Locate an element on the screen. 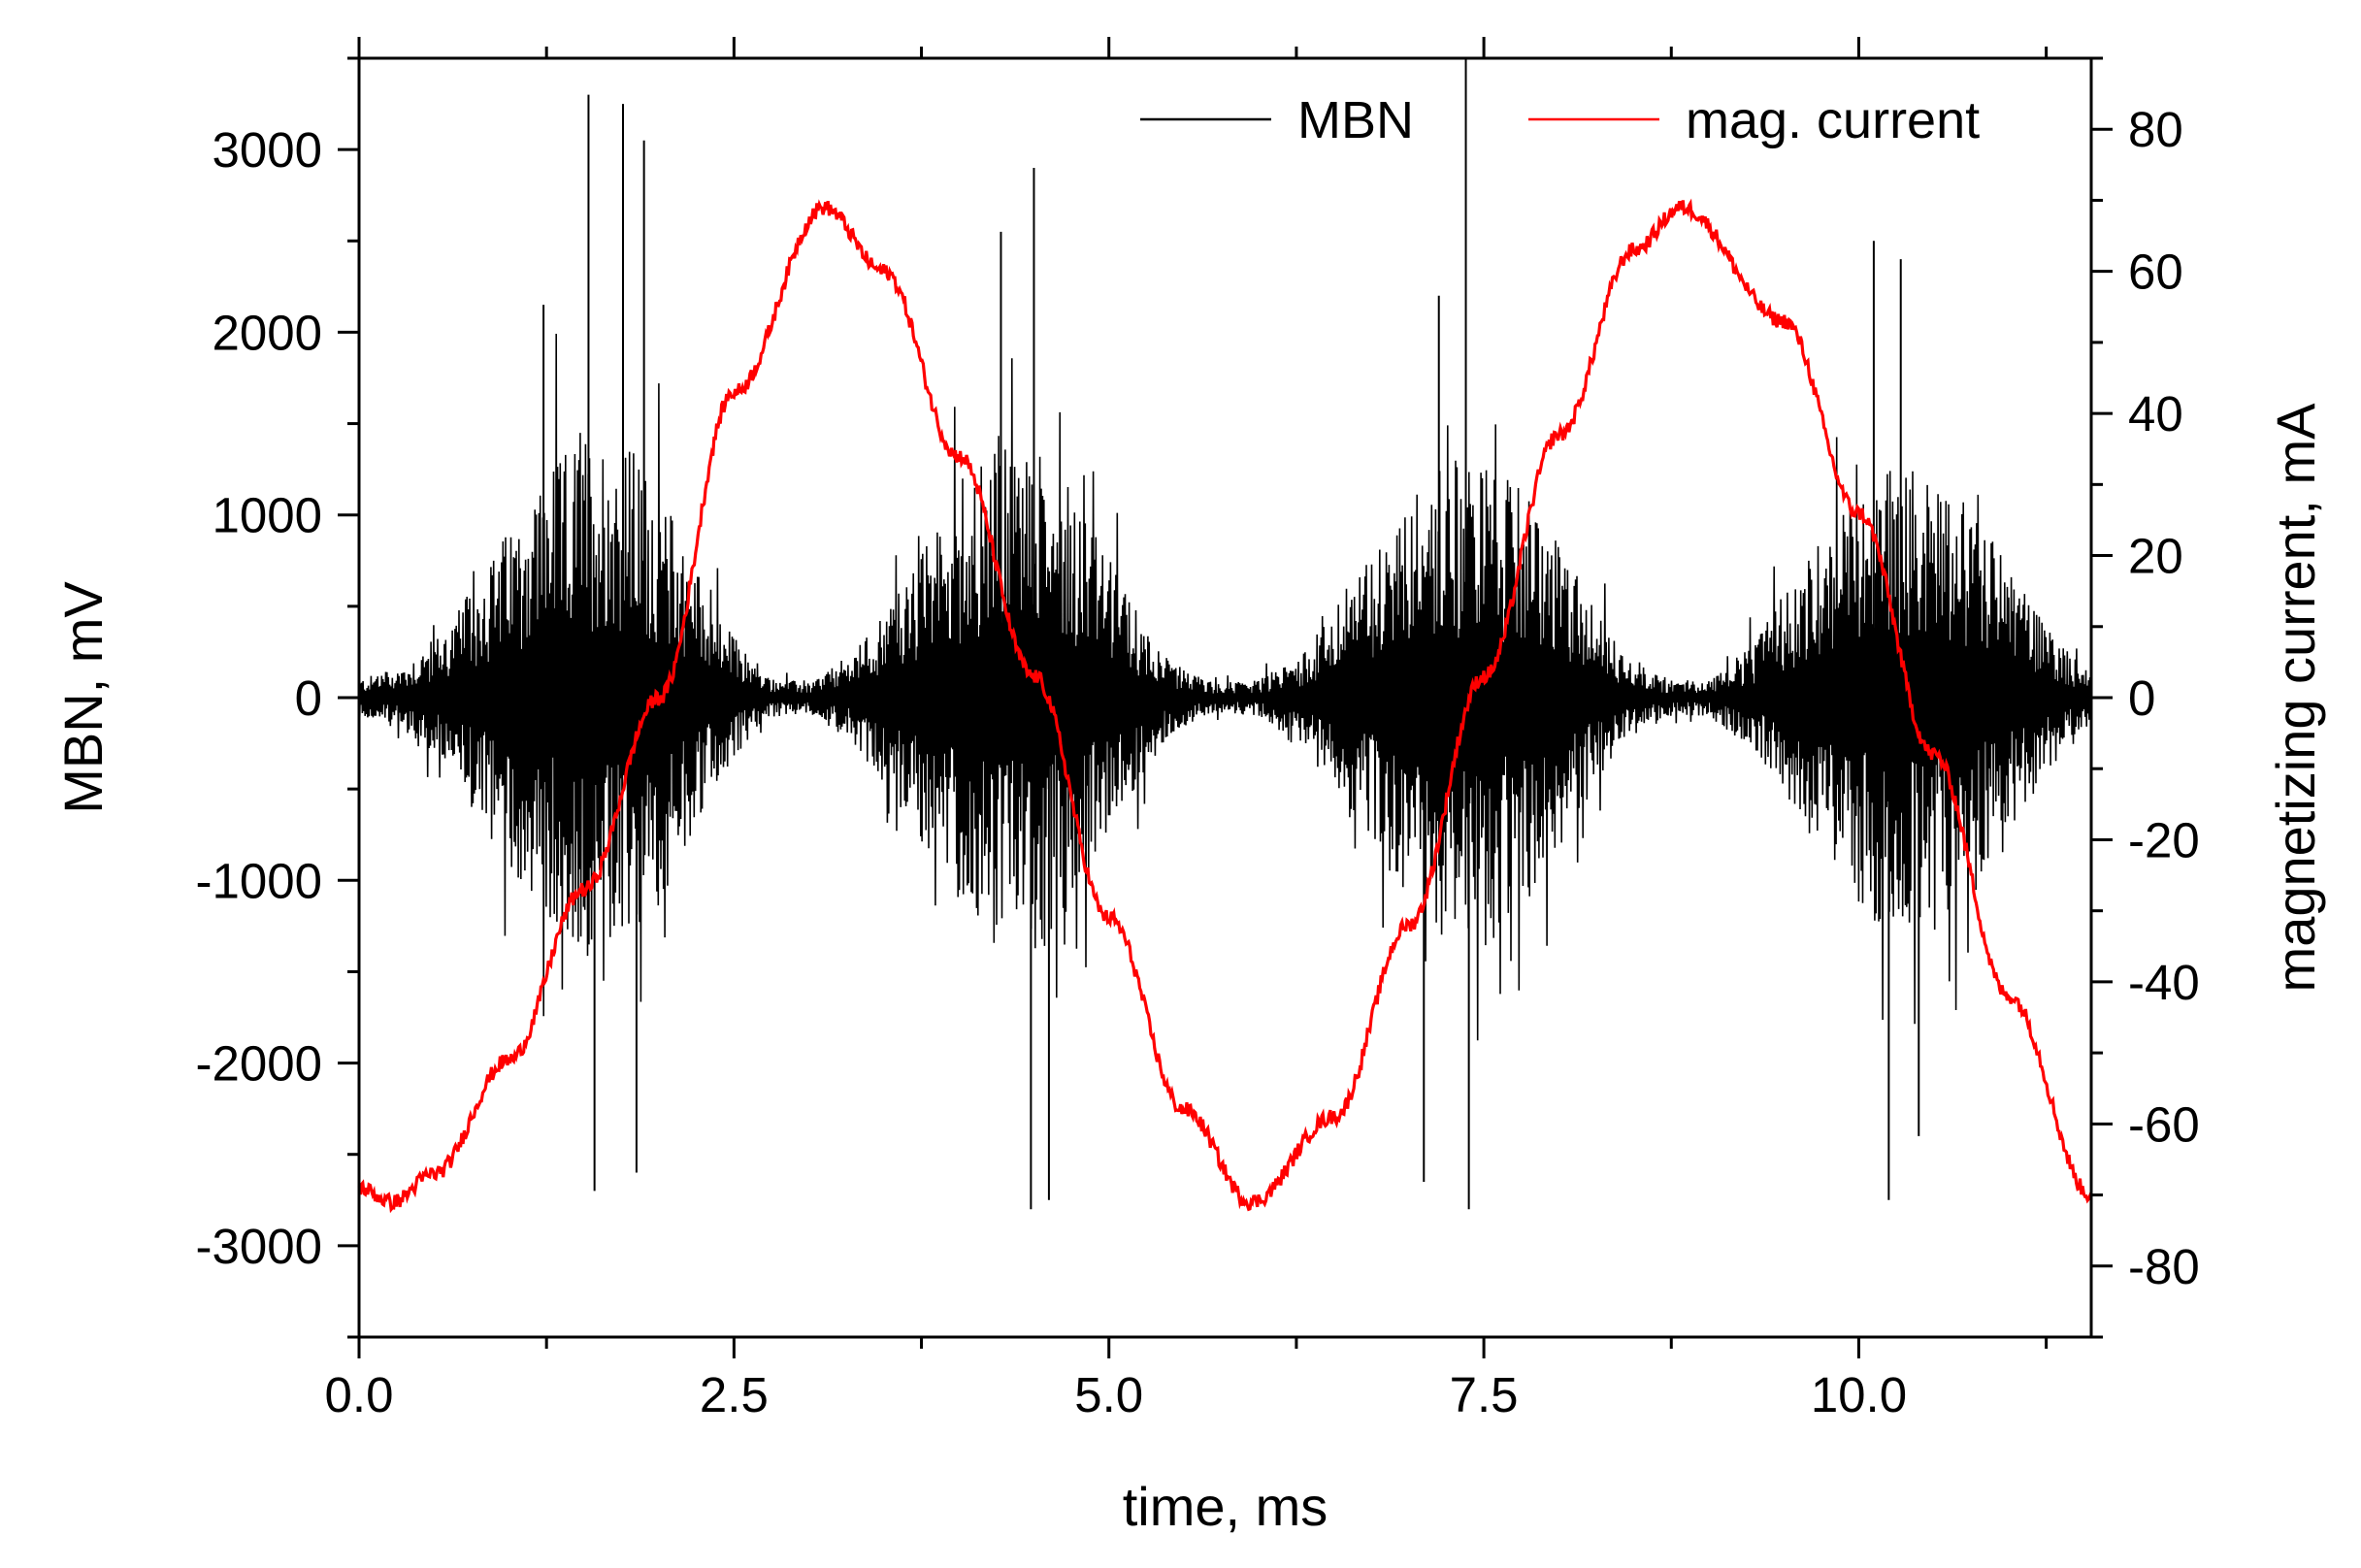 The width and height of the screenshot is (2361, 1568). legend: MBN mag. current is located at coordinates (1560, 120).